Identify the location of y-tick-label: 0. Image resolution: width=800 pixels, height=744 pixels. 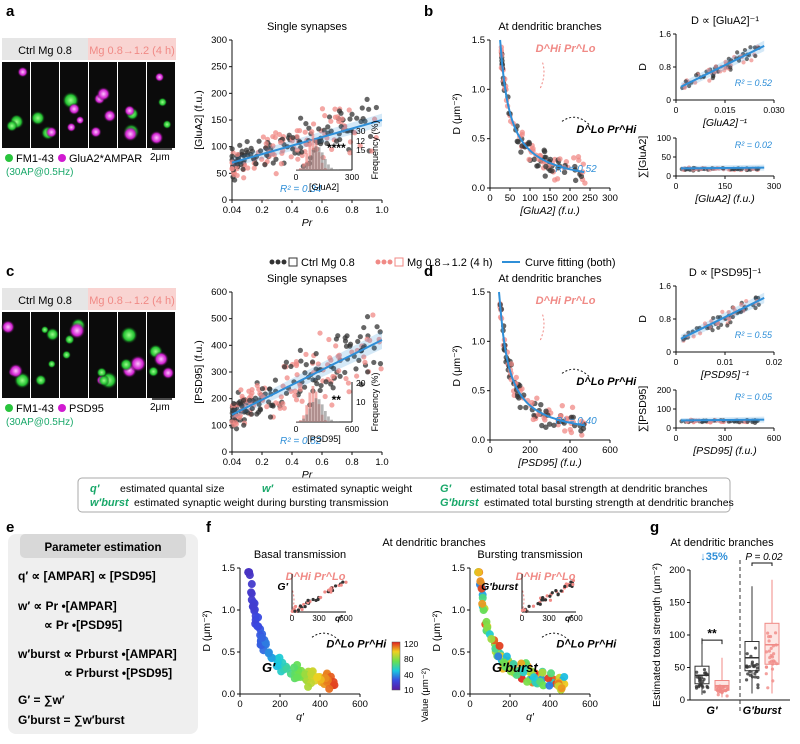
(224, 200).